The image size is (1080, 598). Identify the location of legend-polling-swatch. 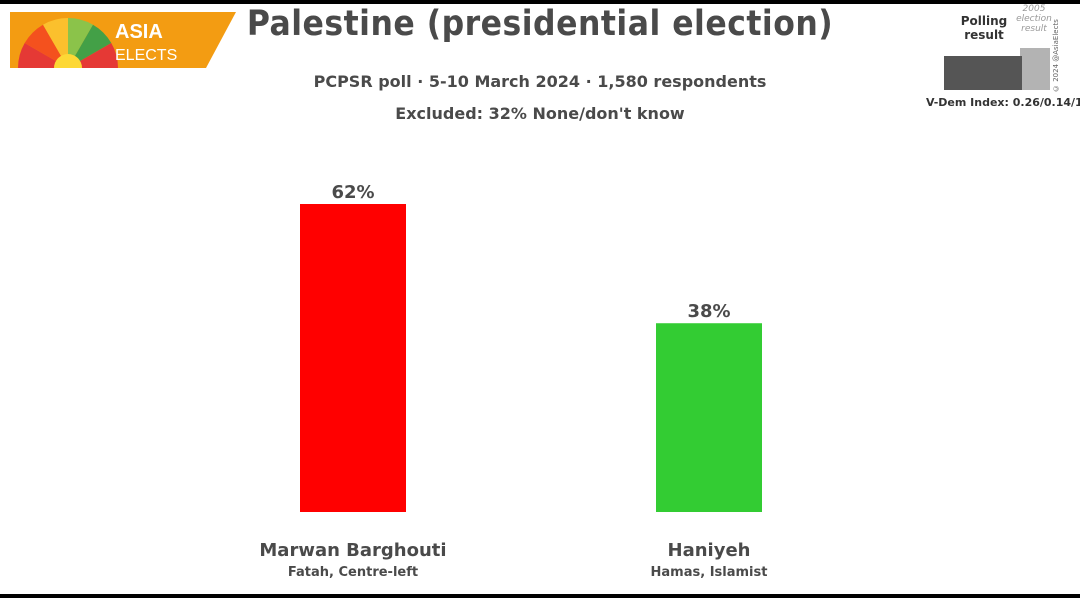
(983, 73).